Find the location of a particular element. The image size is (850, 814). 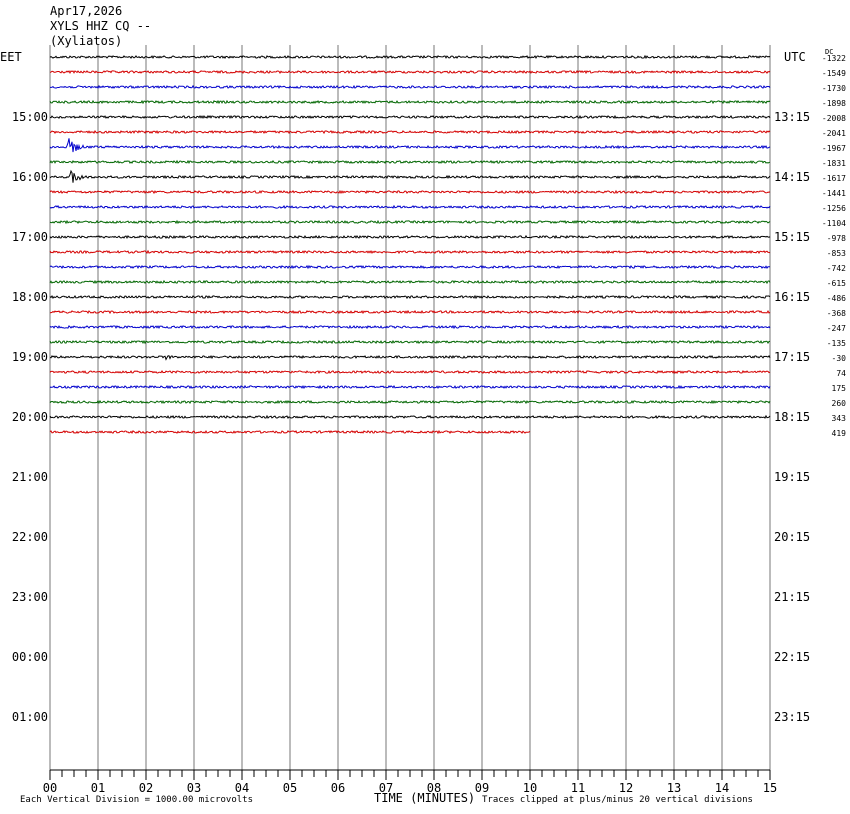

x-tick-label-03: 03 is located at coordinates (194, 788).